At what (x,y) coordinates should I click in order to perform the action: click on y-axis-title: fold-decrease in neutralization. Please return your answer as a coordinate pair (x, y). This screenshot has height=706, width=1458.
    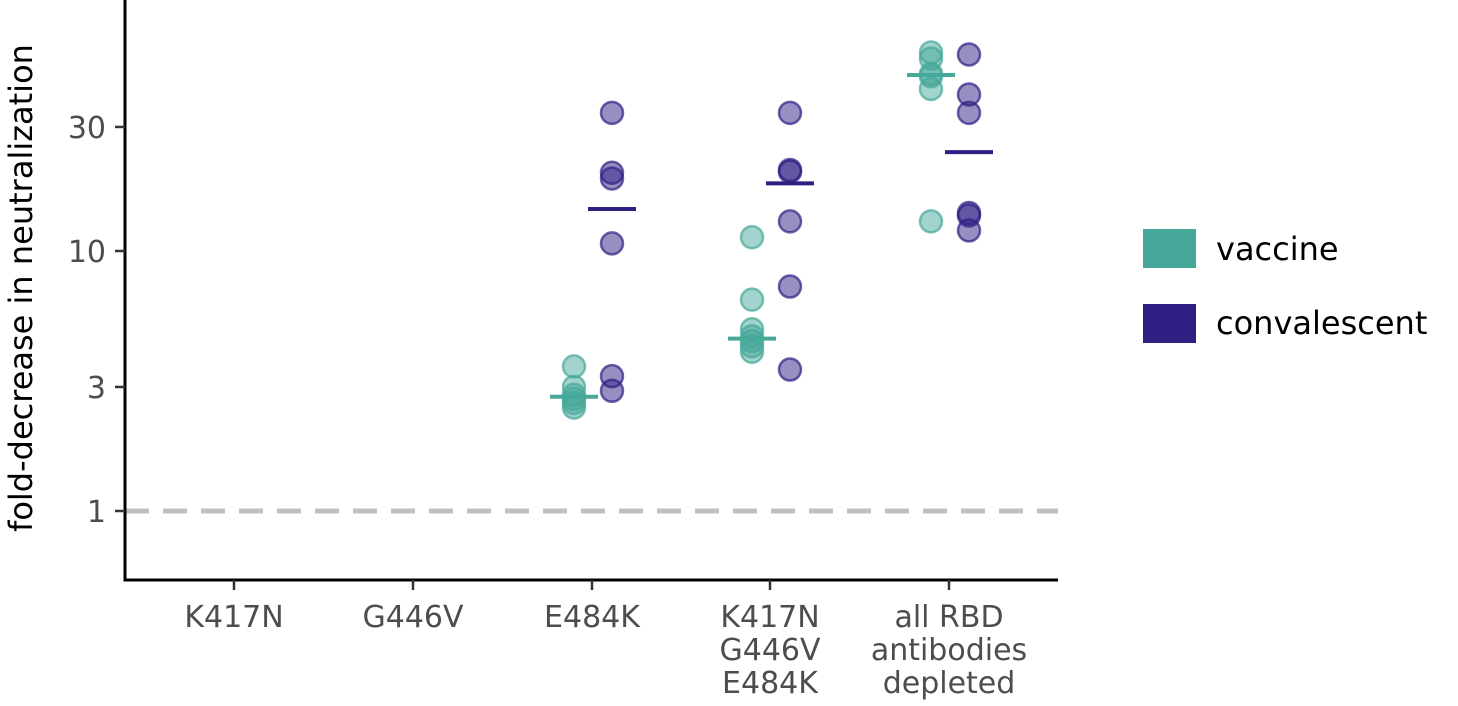
    Looking at the image, I should click on (21, 288).